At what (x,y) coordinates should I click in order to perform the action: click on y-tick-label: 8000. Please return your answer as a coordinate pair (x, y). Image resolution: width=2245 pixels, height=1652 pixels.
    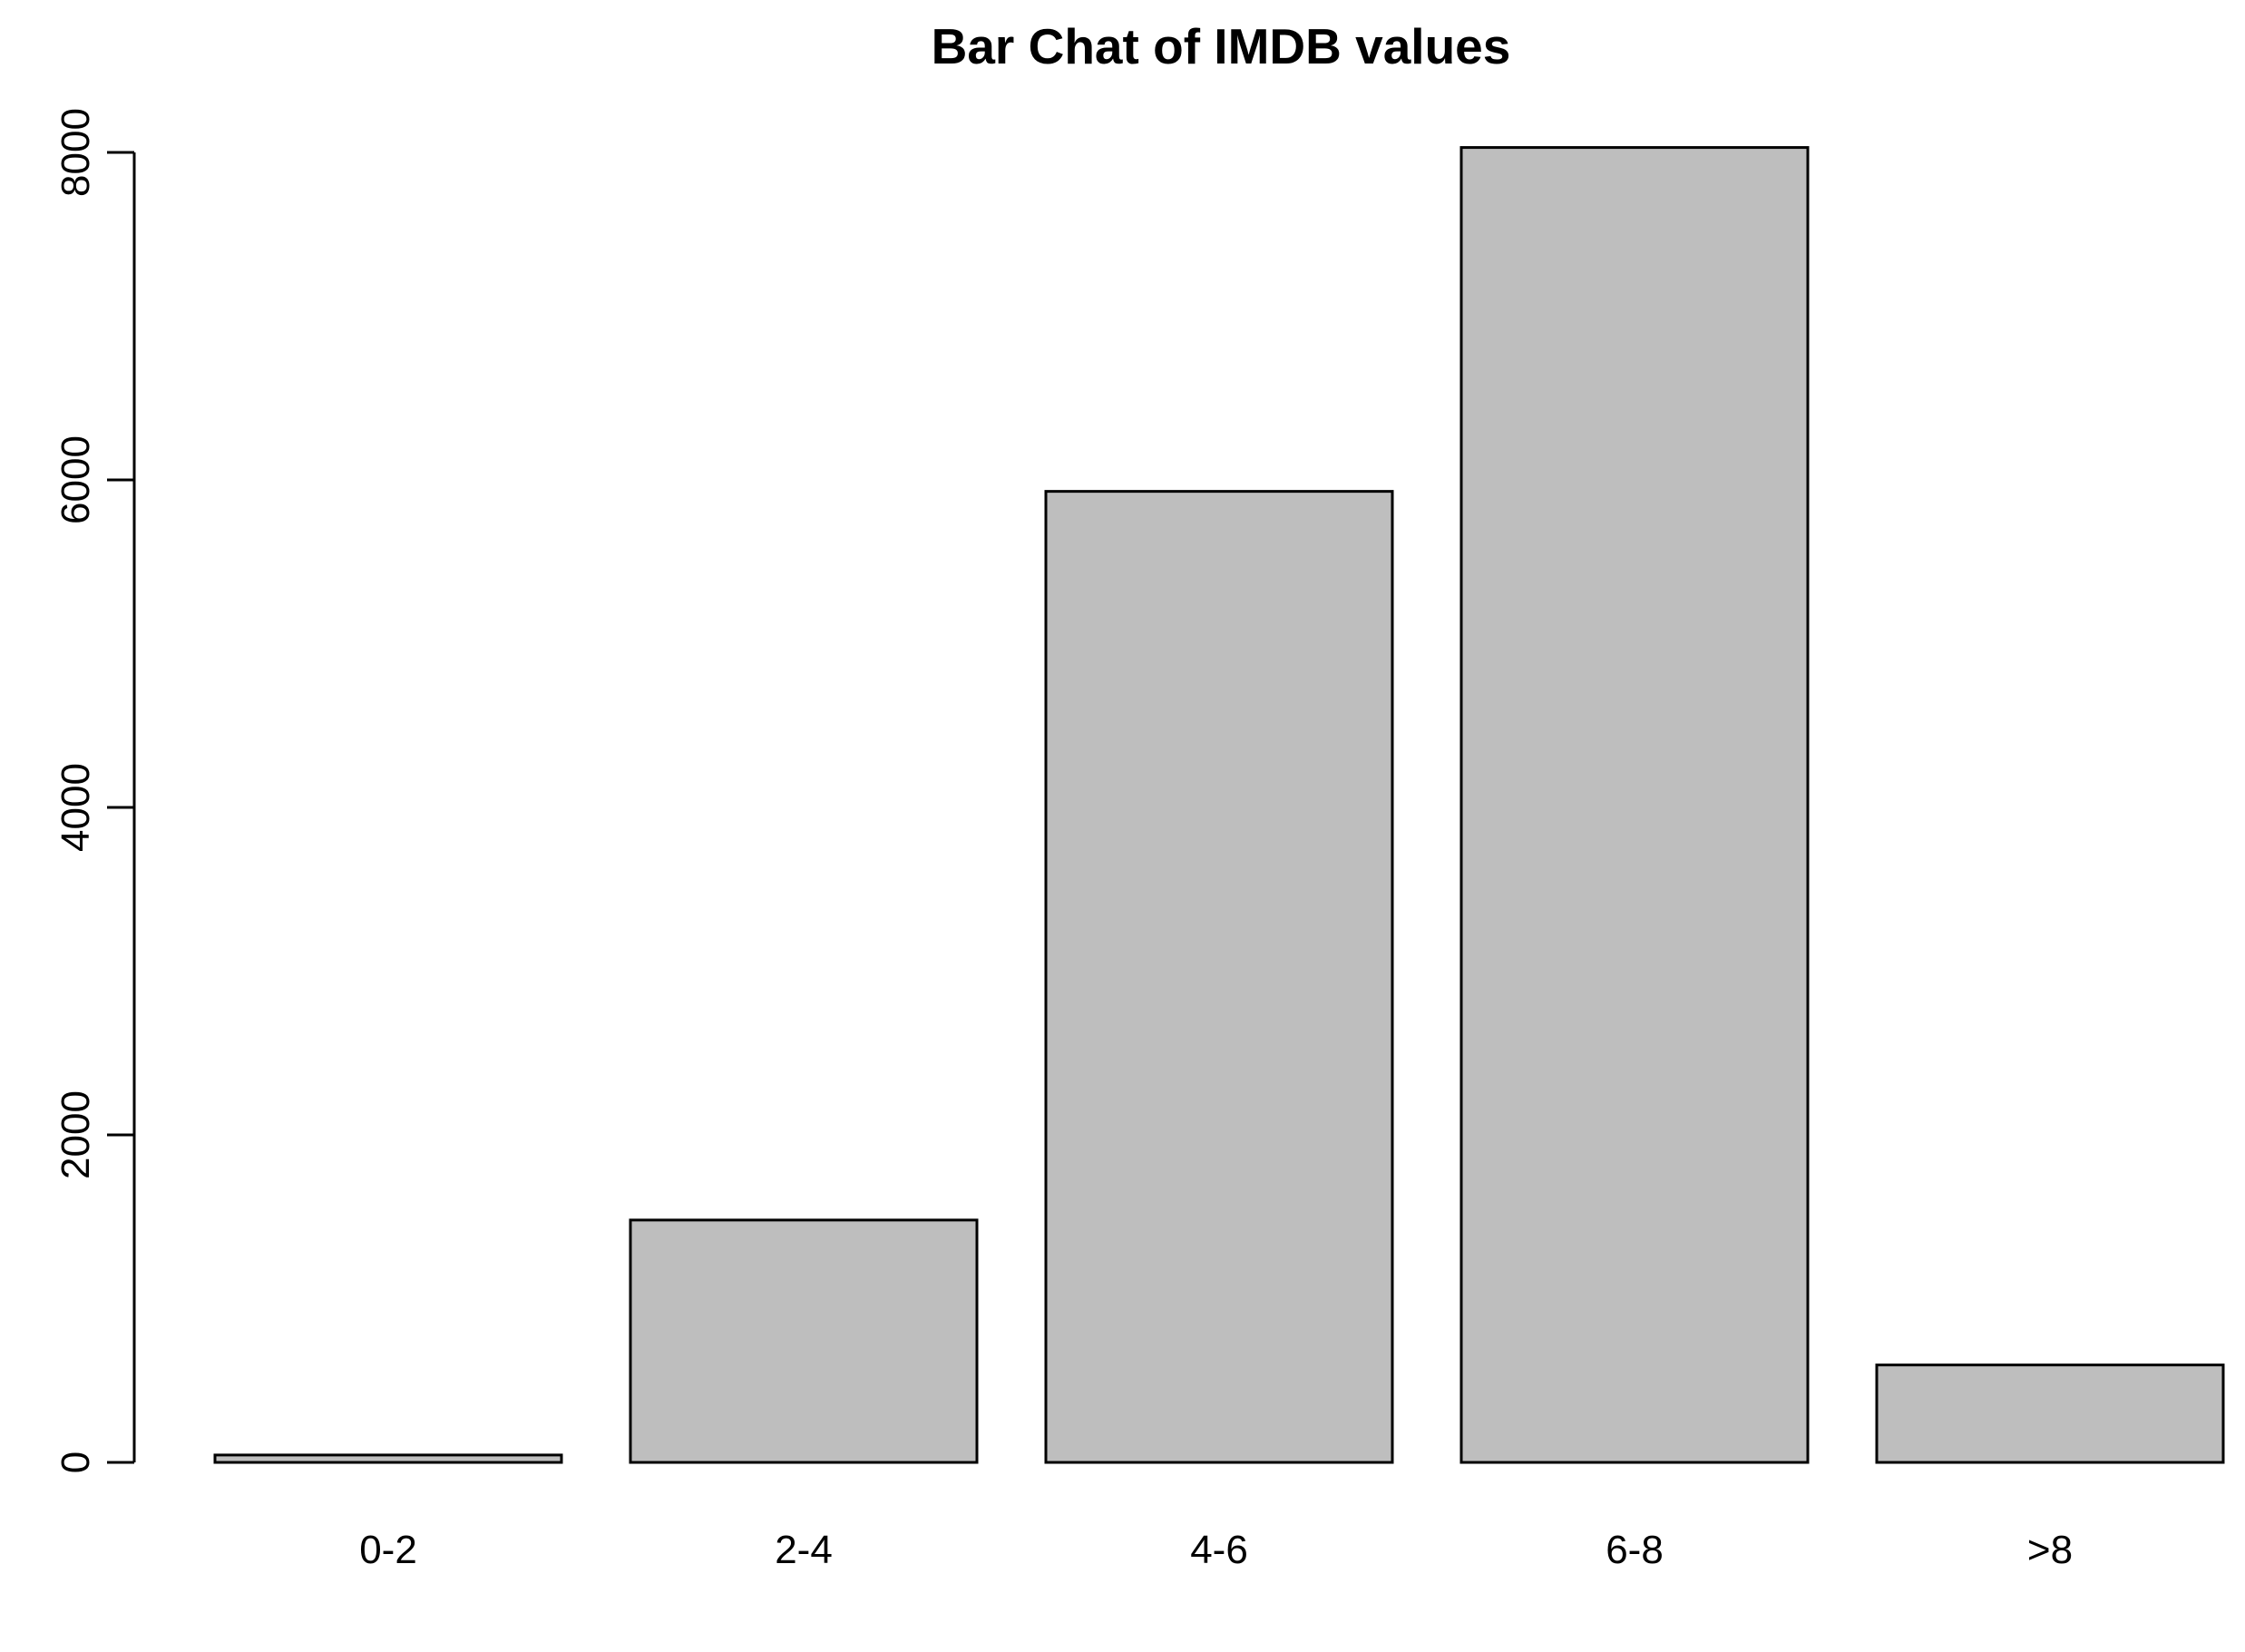
    Looking at the image, I should click on (76, 152).